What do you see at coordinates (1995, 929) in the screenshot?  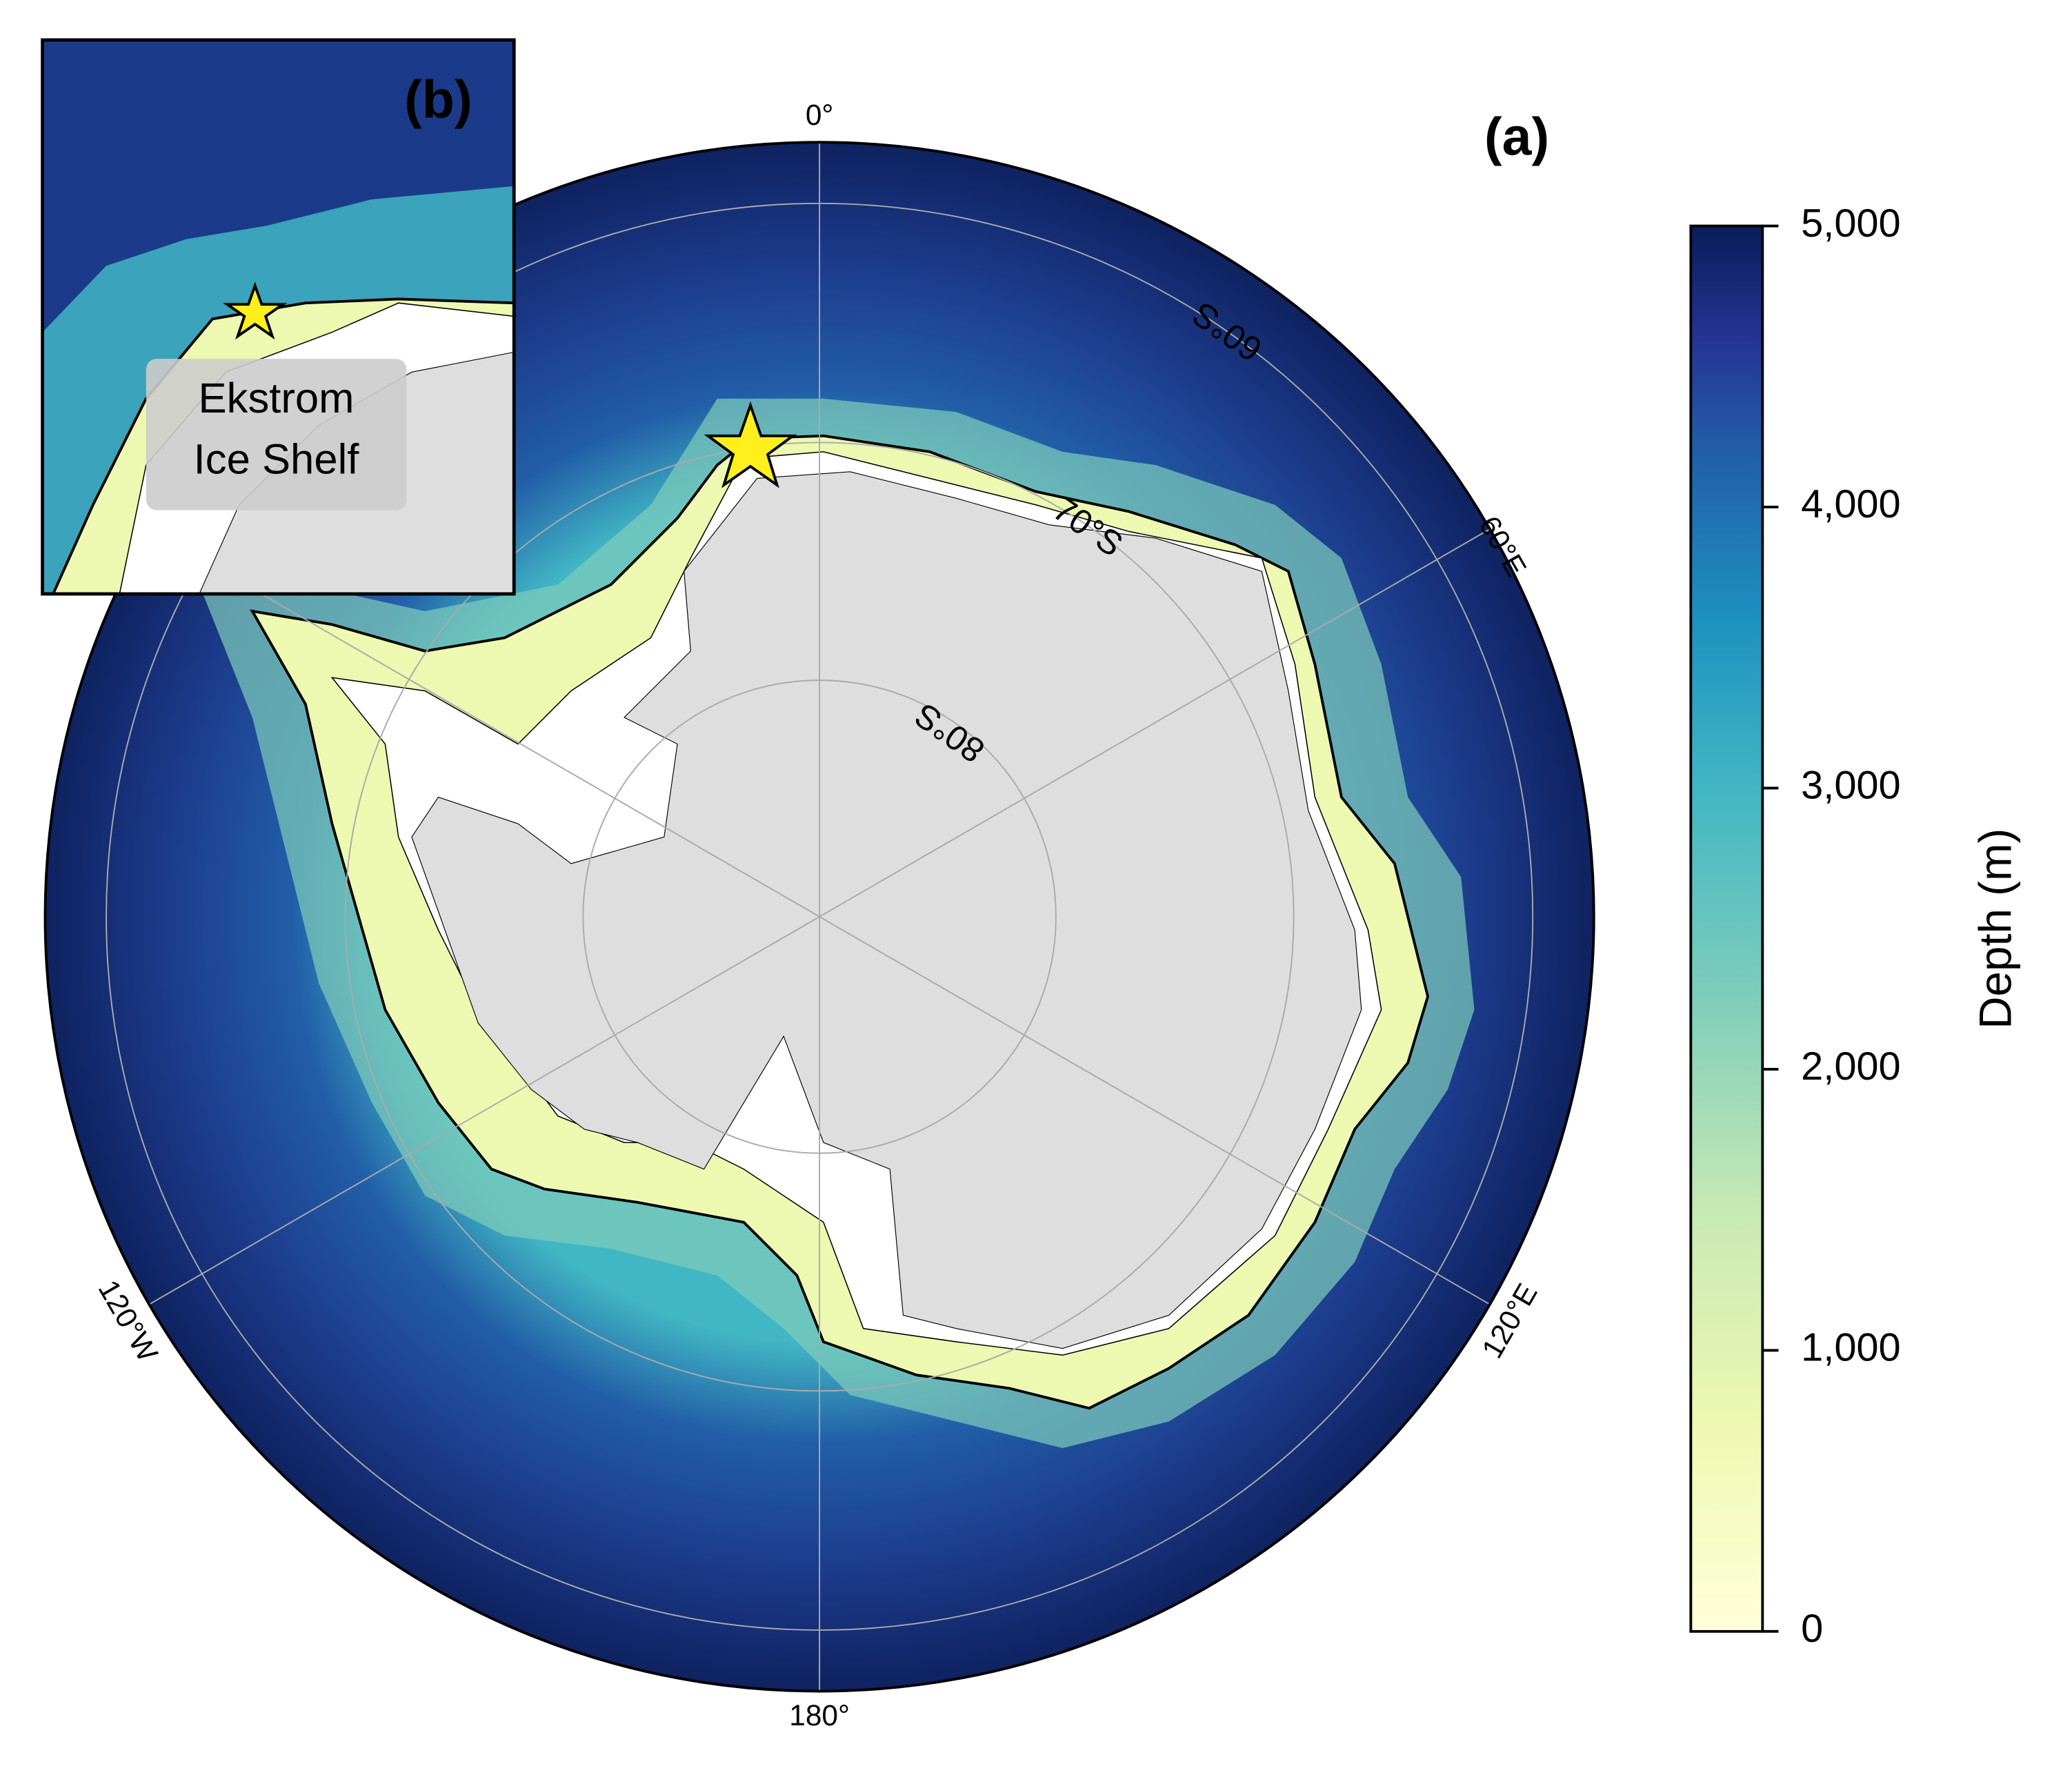 I see `colorbar-label: Depth (m)` at bounding box center [1995, 929].